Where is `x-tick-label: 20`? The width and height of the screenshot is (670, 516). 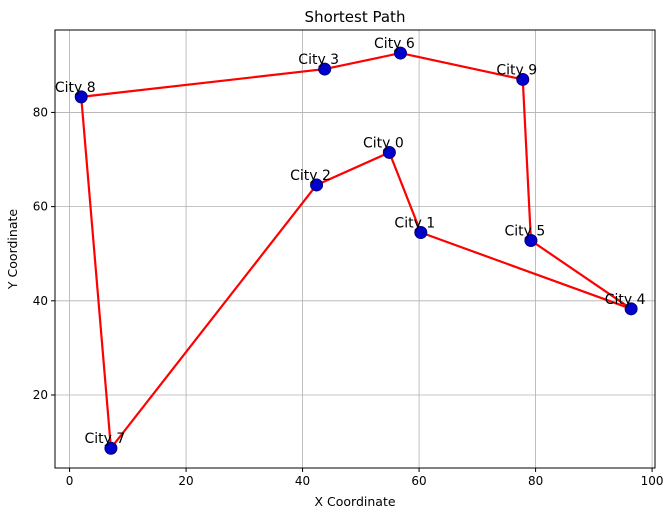 x-tick-label: 20 is located at coordinates (185, 481).